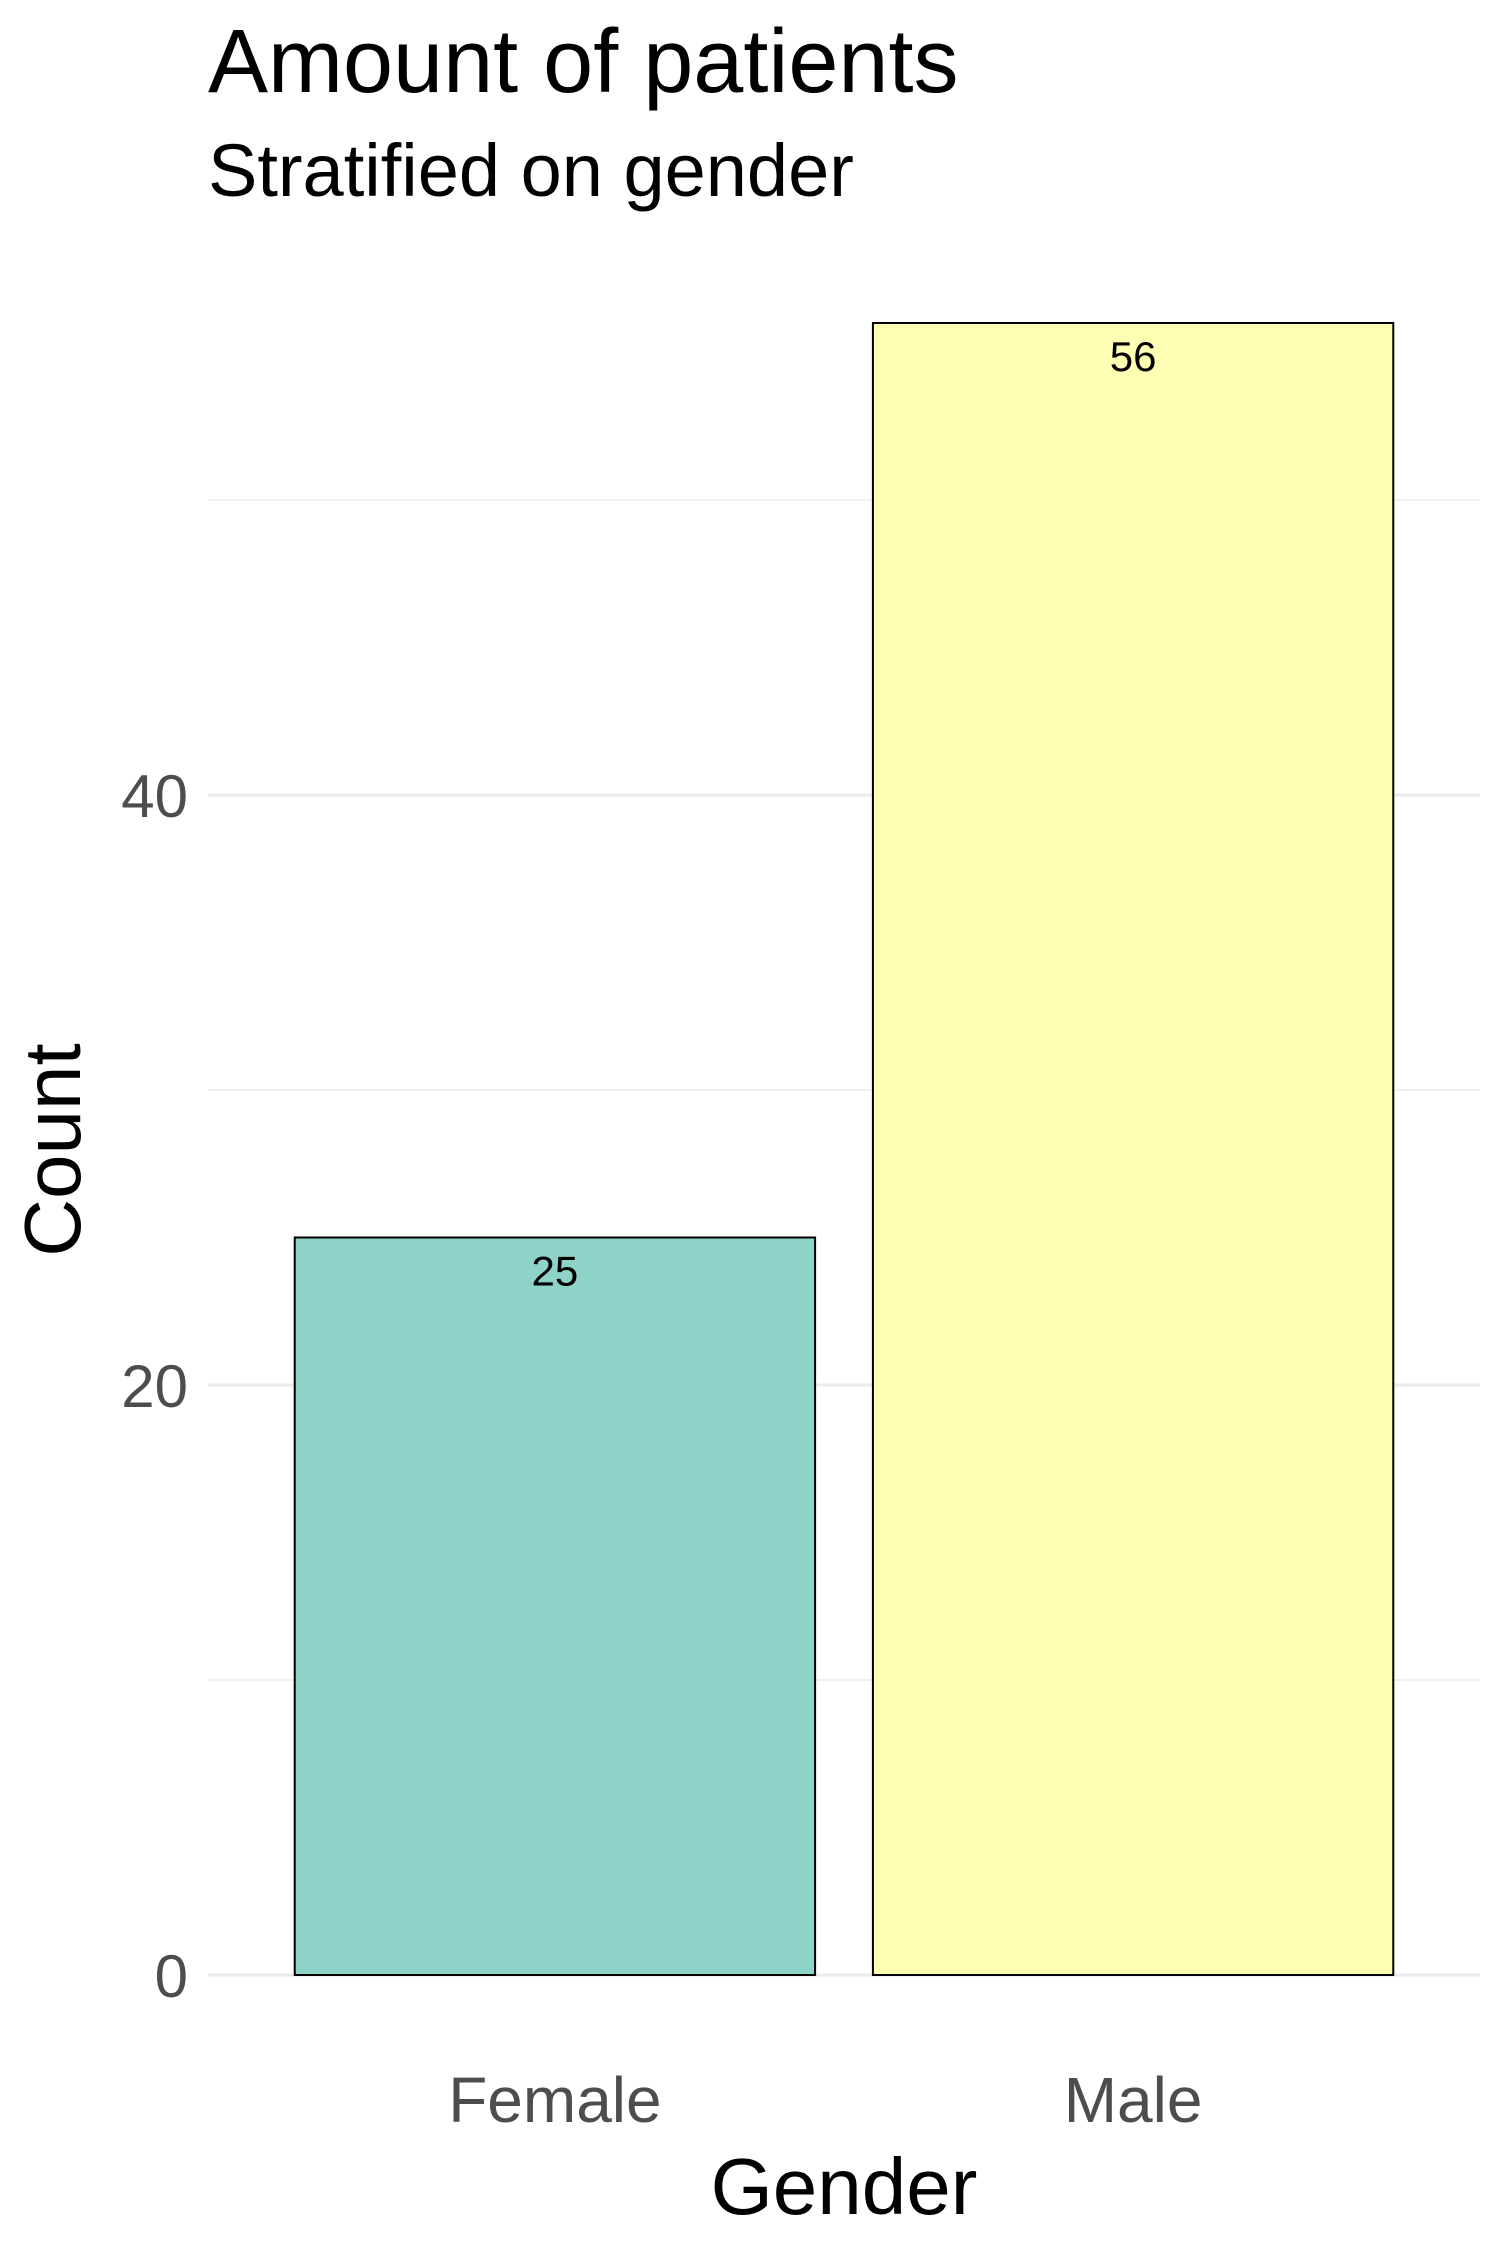 This screenshot has height=2255, width=1500. Describe the element at coordinates (555, 1271) in the screenshot. I see `bar-value-label: 25` at that location.